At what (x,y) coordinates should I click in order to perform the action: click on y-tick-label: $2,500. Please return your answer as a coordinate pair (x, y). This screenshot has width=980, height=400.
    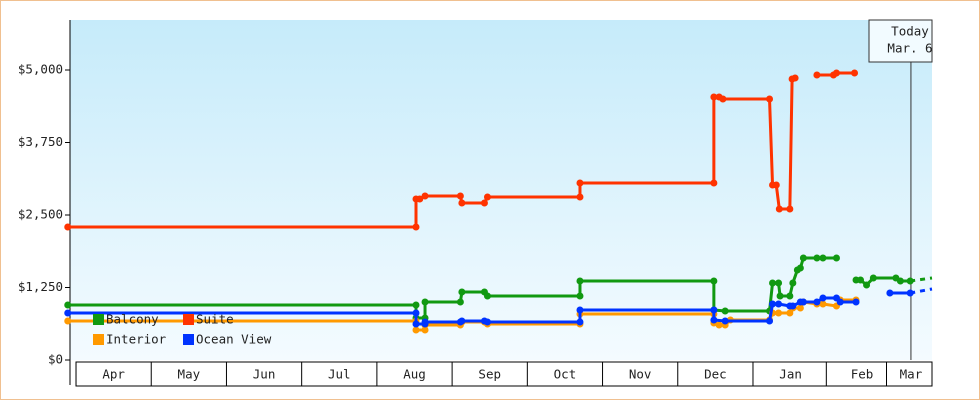
    Looking at the image, I should click on (40, 213).